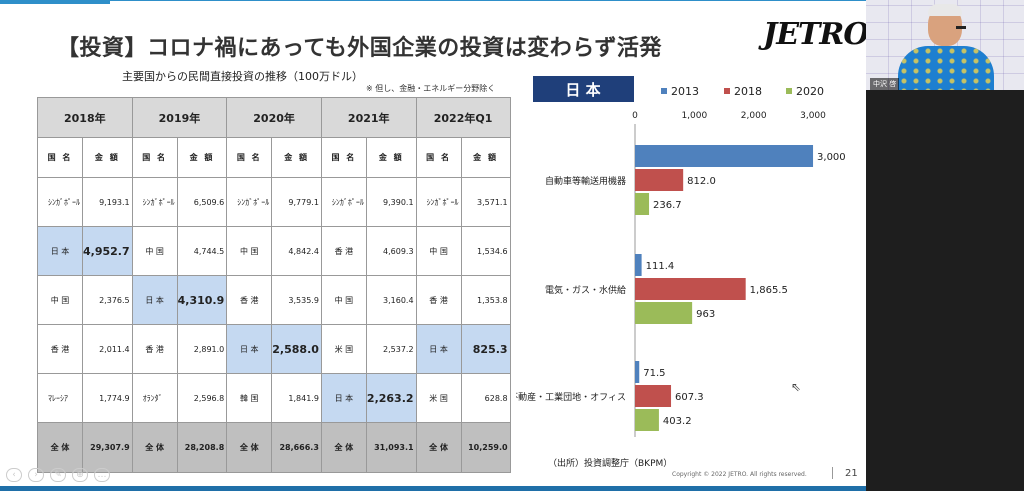  Describe the element at coordinates (463, 117) in the screenshot. I see `year-header: 2022年Q1` at that location.